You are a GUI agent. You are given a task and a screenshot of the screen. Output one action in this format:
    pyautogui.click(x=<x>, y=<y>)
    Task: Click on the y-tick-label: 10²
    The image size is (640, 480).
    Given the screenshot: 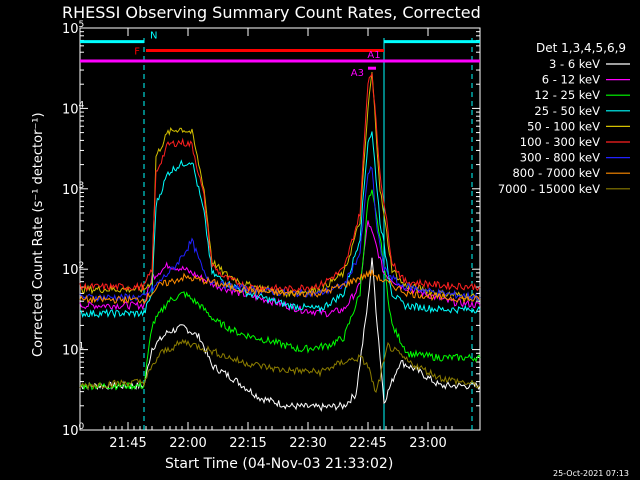 What is the action you would take?
    pyautogui.click(x=73, y=269)
    